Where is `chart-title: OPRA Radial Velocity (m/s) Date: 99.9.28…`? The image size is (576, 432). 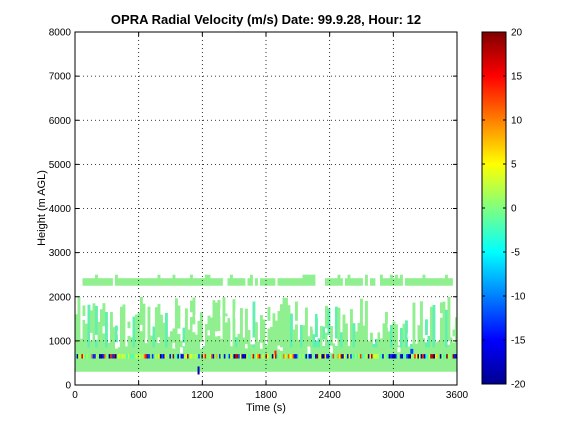 chart-title: OPRA Radial Velocity (m/s) Date: 99.9.28… is located at coordinates (266, 19).